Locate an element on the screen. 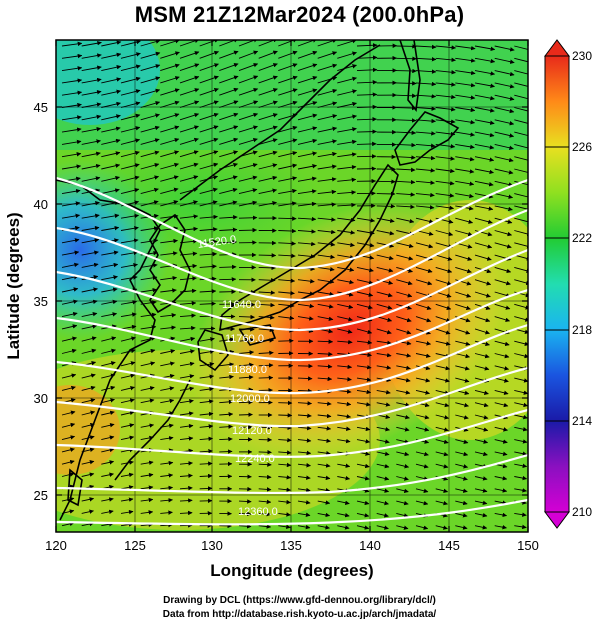  colorbar-label: 230 is located at coordinates (582, 56).